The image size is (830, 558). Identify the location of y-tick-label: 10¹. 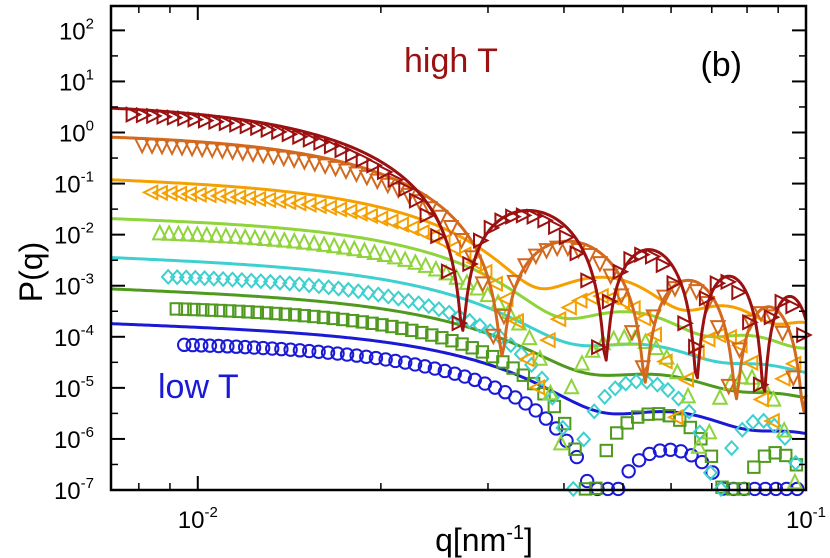
(76, 81).